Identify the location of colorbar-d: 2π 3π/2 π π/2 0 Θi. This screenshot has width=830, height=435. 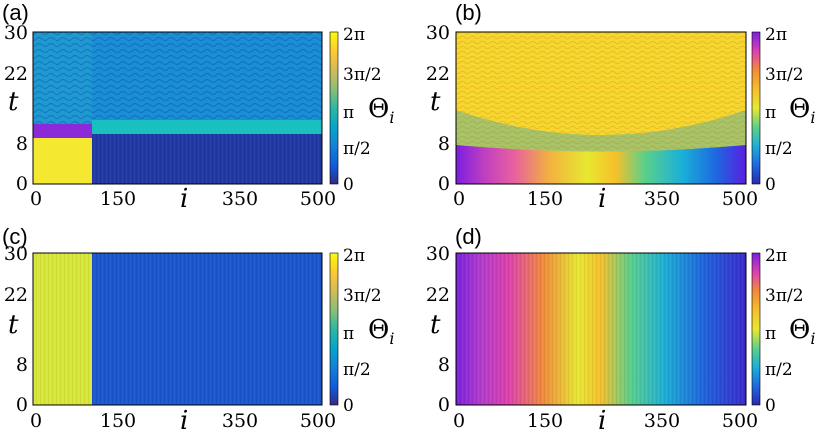
(783, 331).